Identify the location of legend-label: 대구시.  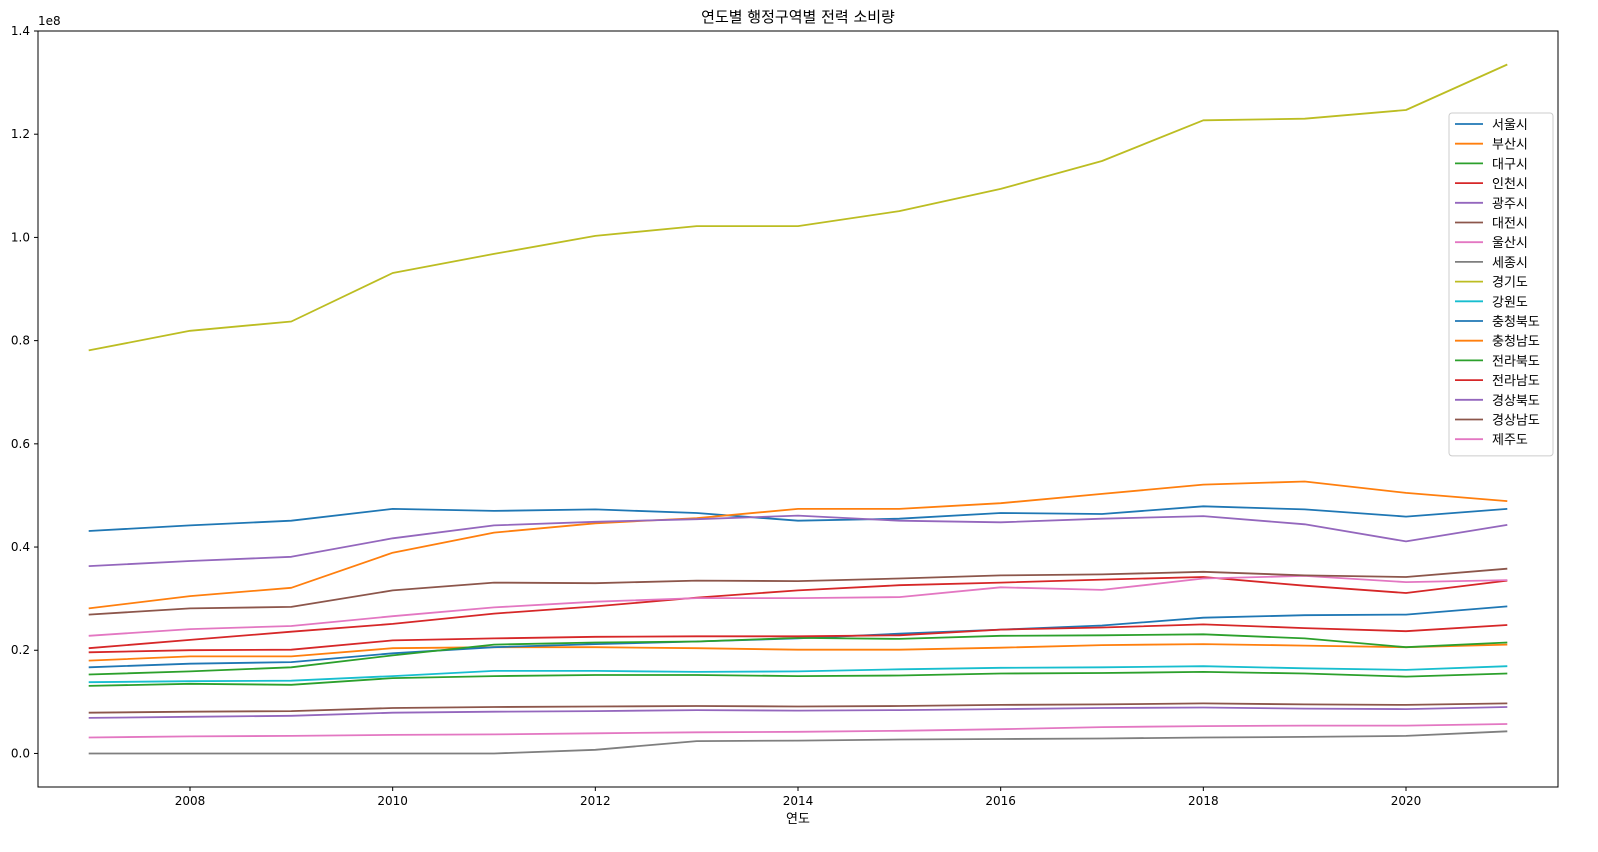
(1510, 164).